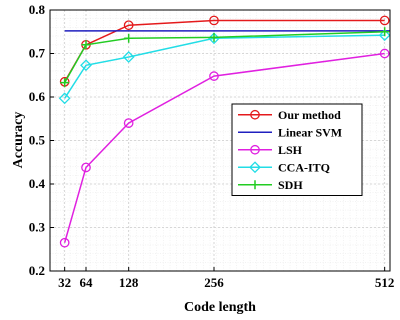 The image size is (400, 320). I want to click on legend-label: LSH, so click(290, 150).